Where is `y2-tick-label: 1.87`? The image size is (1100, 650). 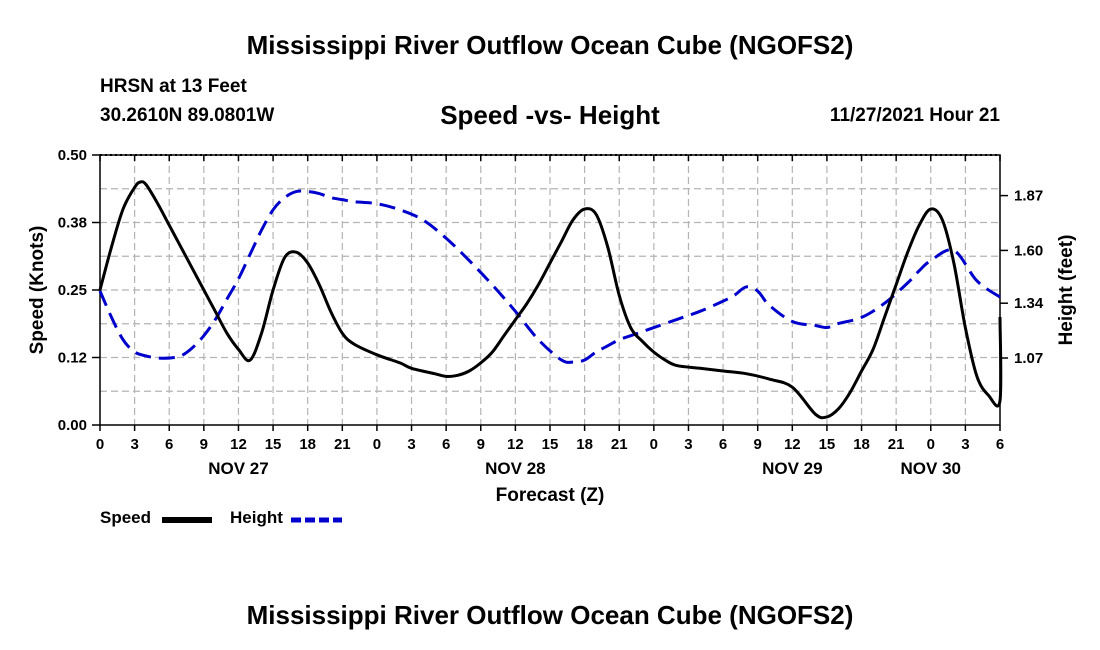
y2-tick-label: 1.87 is located at coordinates (1028, 196).